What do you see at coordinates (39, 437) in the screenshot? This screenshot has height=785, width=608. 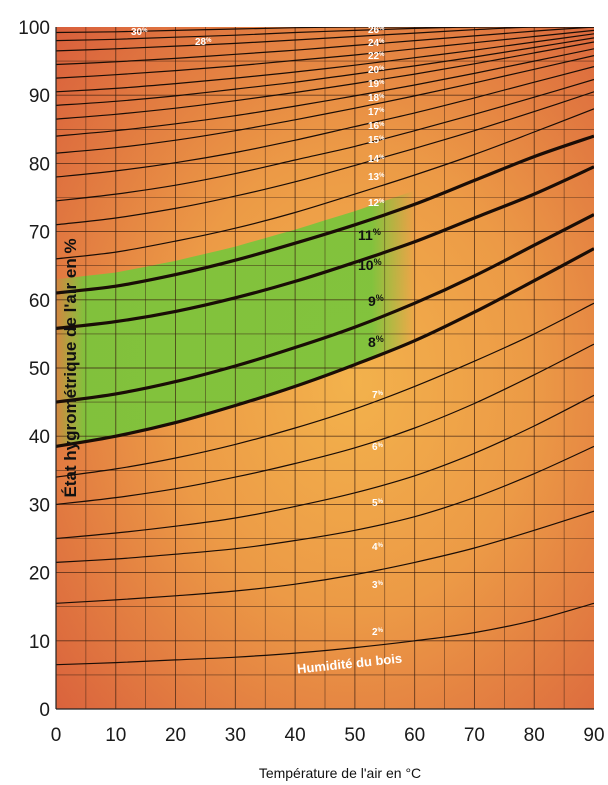 I see `y-tick-label: 40` at bounding box center [39, 437].